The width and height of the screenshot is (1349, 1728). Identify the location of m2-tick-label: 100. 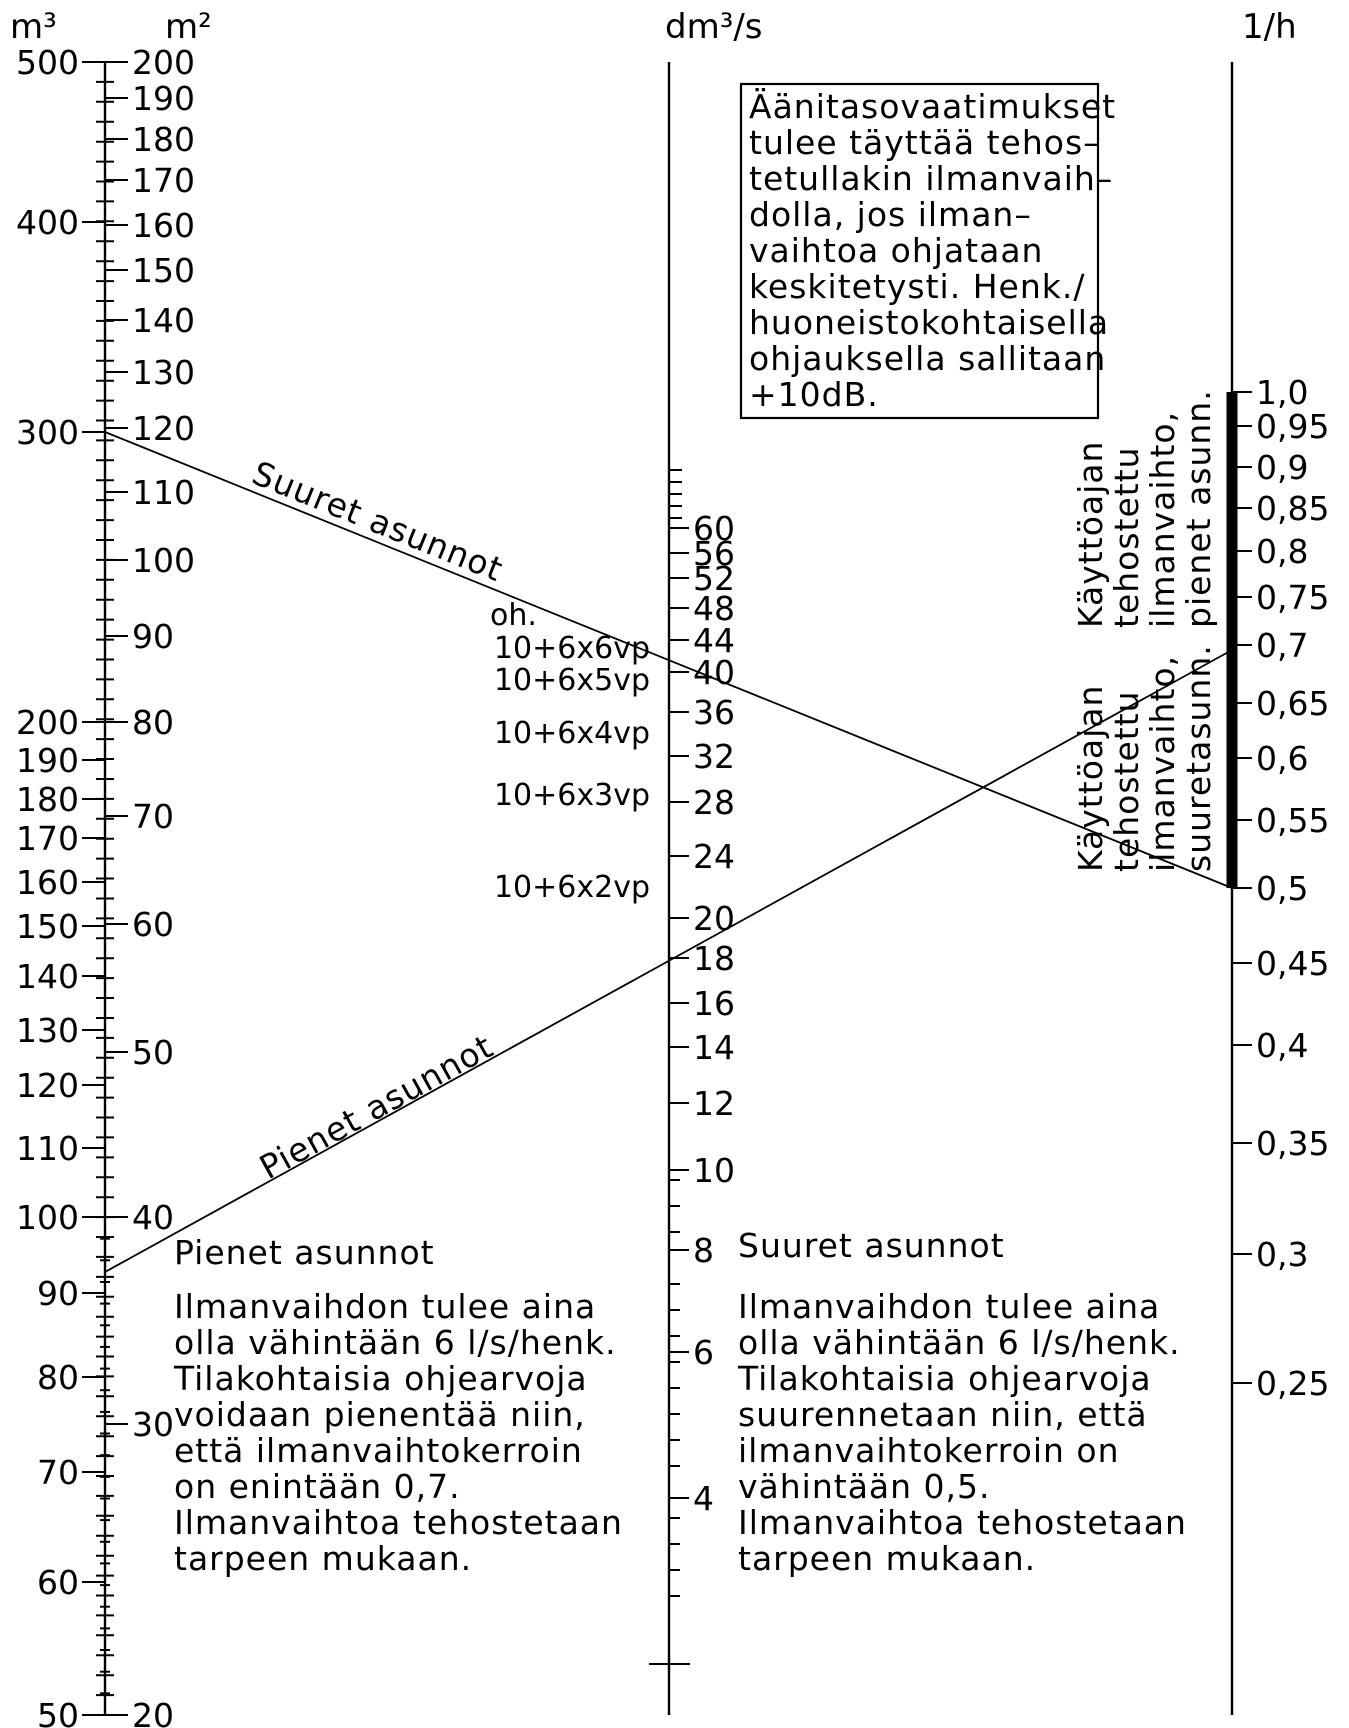
(163, 560).